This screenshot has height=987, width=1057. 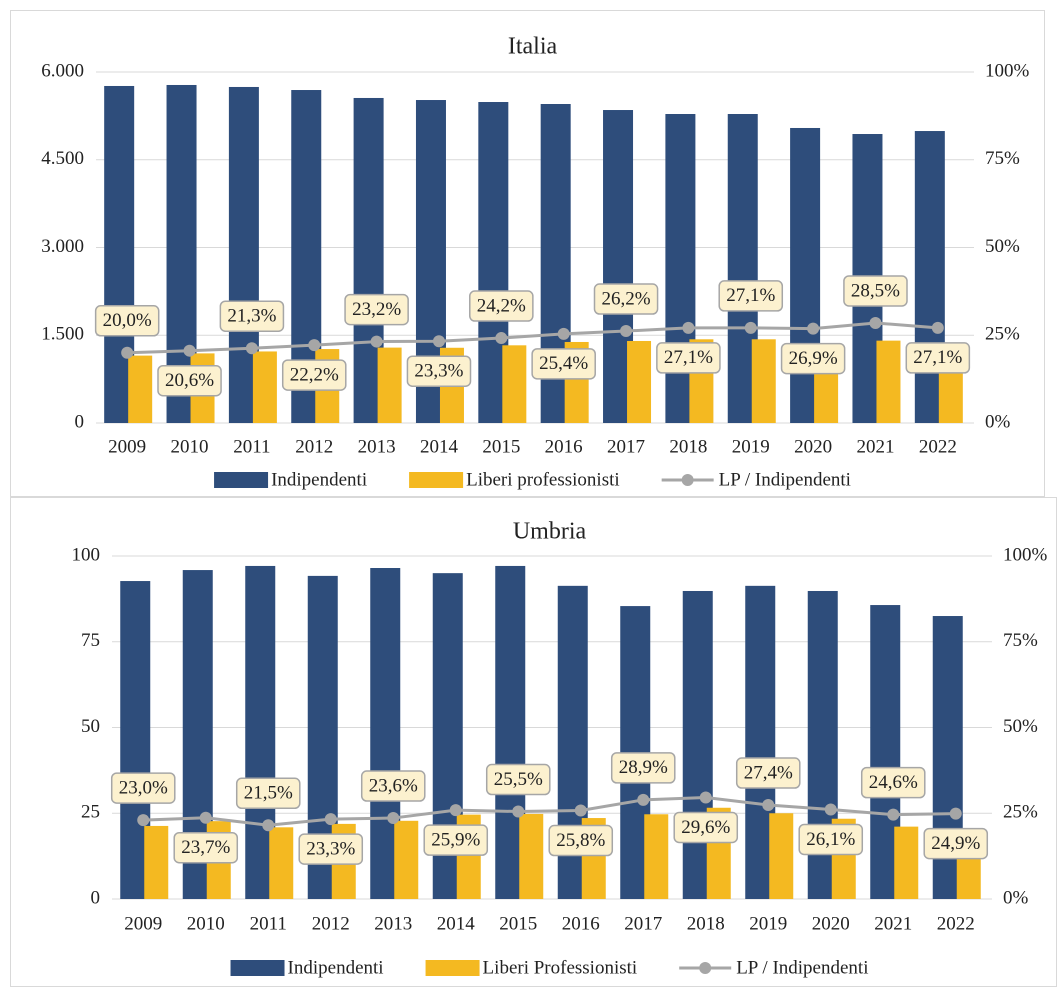 What do you see at coordinates (687, 480) in the screenshot?
I see `legend-marker` at bounding box center [687, 480].